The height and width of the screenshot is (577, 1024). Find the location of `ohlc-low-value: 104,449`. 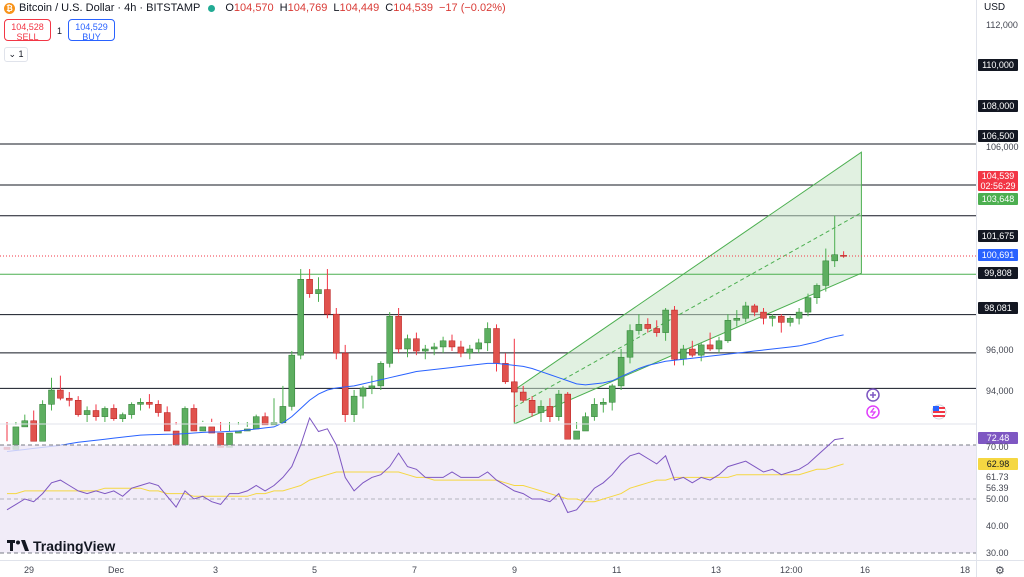

ohlc-low-value: 104,449 is located at coordinates (359, 8).